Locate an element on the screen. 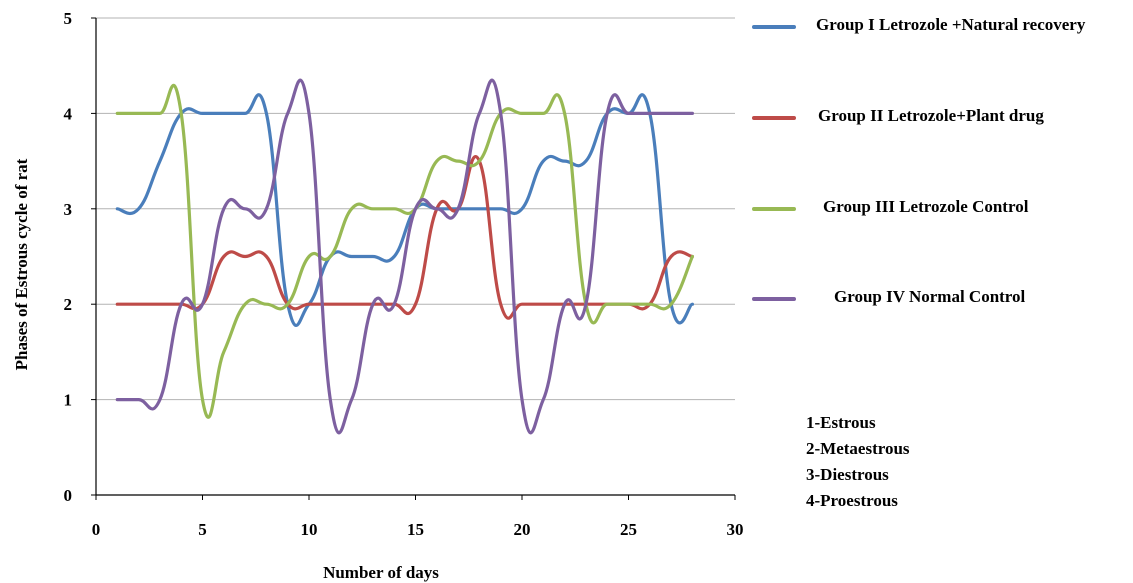 This screenshot has width=1133, height=583. y-tick-label: 3 is located at coordinates (68, 209).